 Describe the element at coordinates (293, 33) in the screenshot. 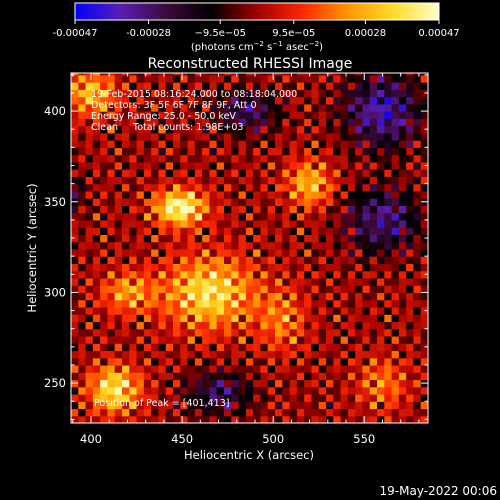

I see `colorbar-tick-label: 9.5e−05` at that location.